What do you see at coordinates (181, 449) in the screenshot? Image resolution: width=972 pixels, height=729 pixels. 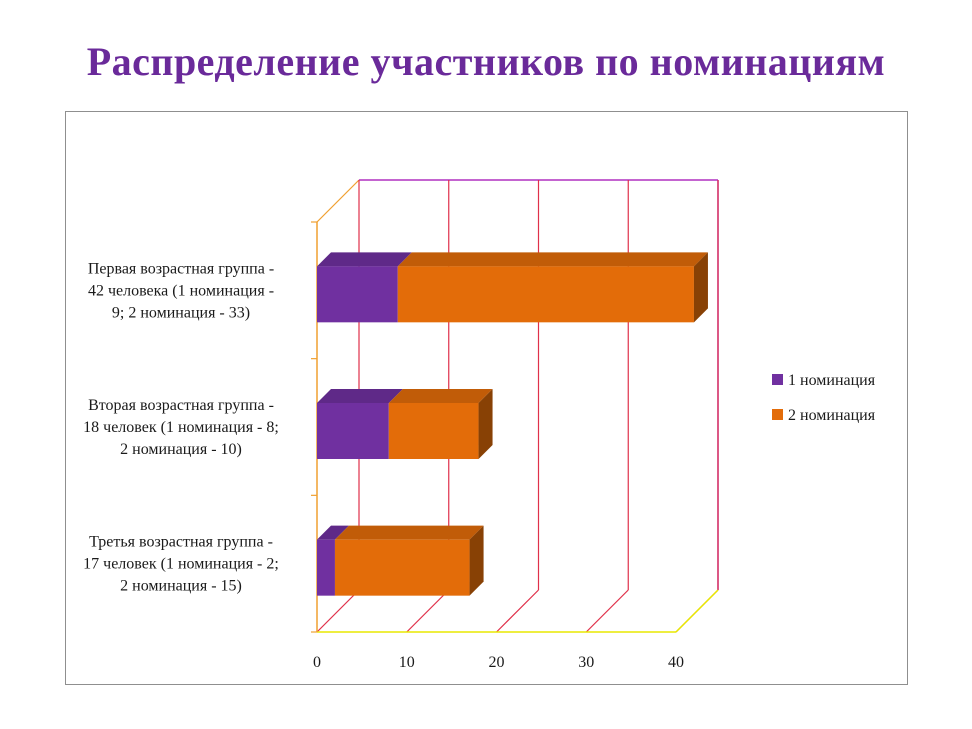 I see `category-label-line: 2 номинация - 10)` at bounding box center [181, 449].